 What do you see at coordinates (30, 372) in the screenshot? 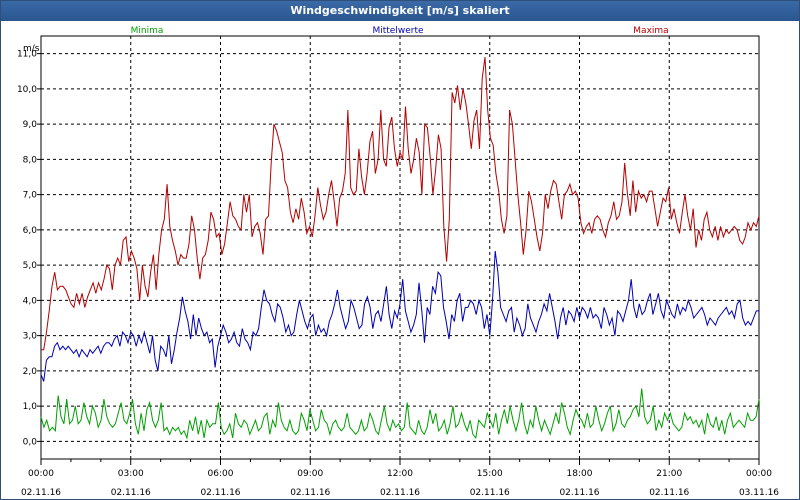
I see `y-tick-label: 2,0` at bounding box center [30, 372].